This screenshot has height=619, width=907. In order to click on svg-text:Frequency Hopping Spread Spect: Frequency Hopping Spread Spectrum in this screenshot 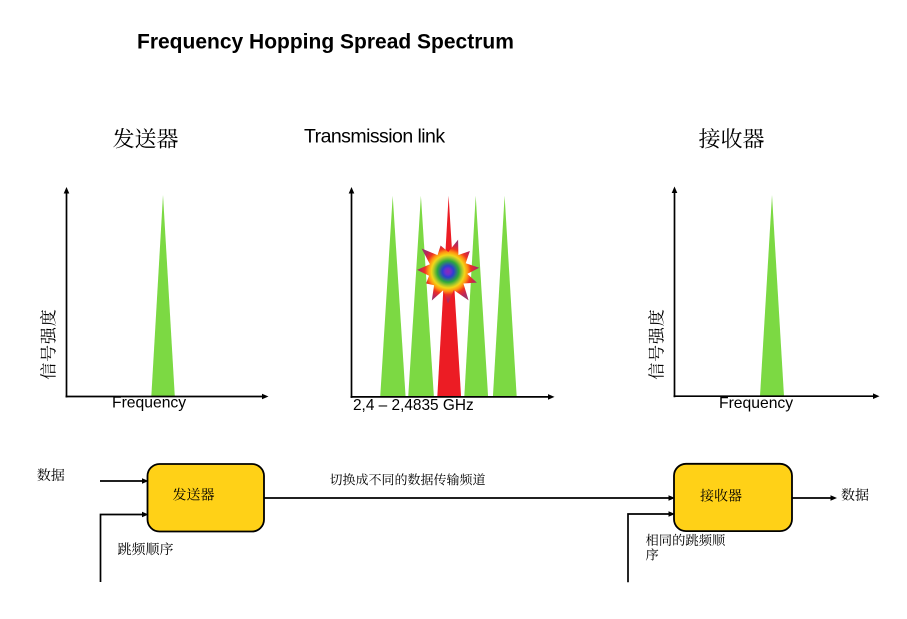, I will do `click(325, 42)`.